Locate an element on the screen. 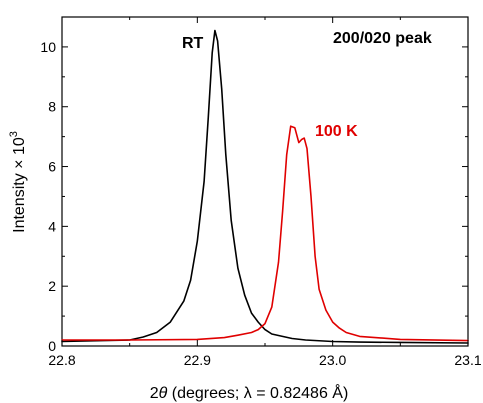  y-tick-label: 4 is located at coordinates (52, 226).